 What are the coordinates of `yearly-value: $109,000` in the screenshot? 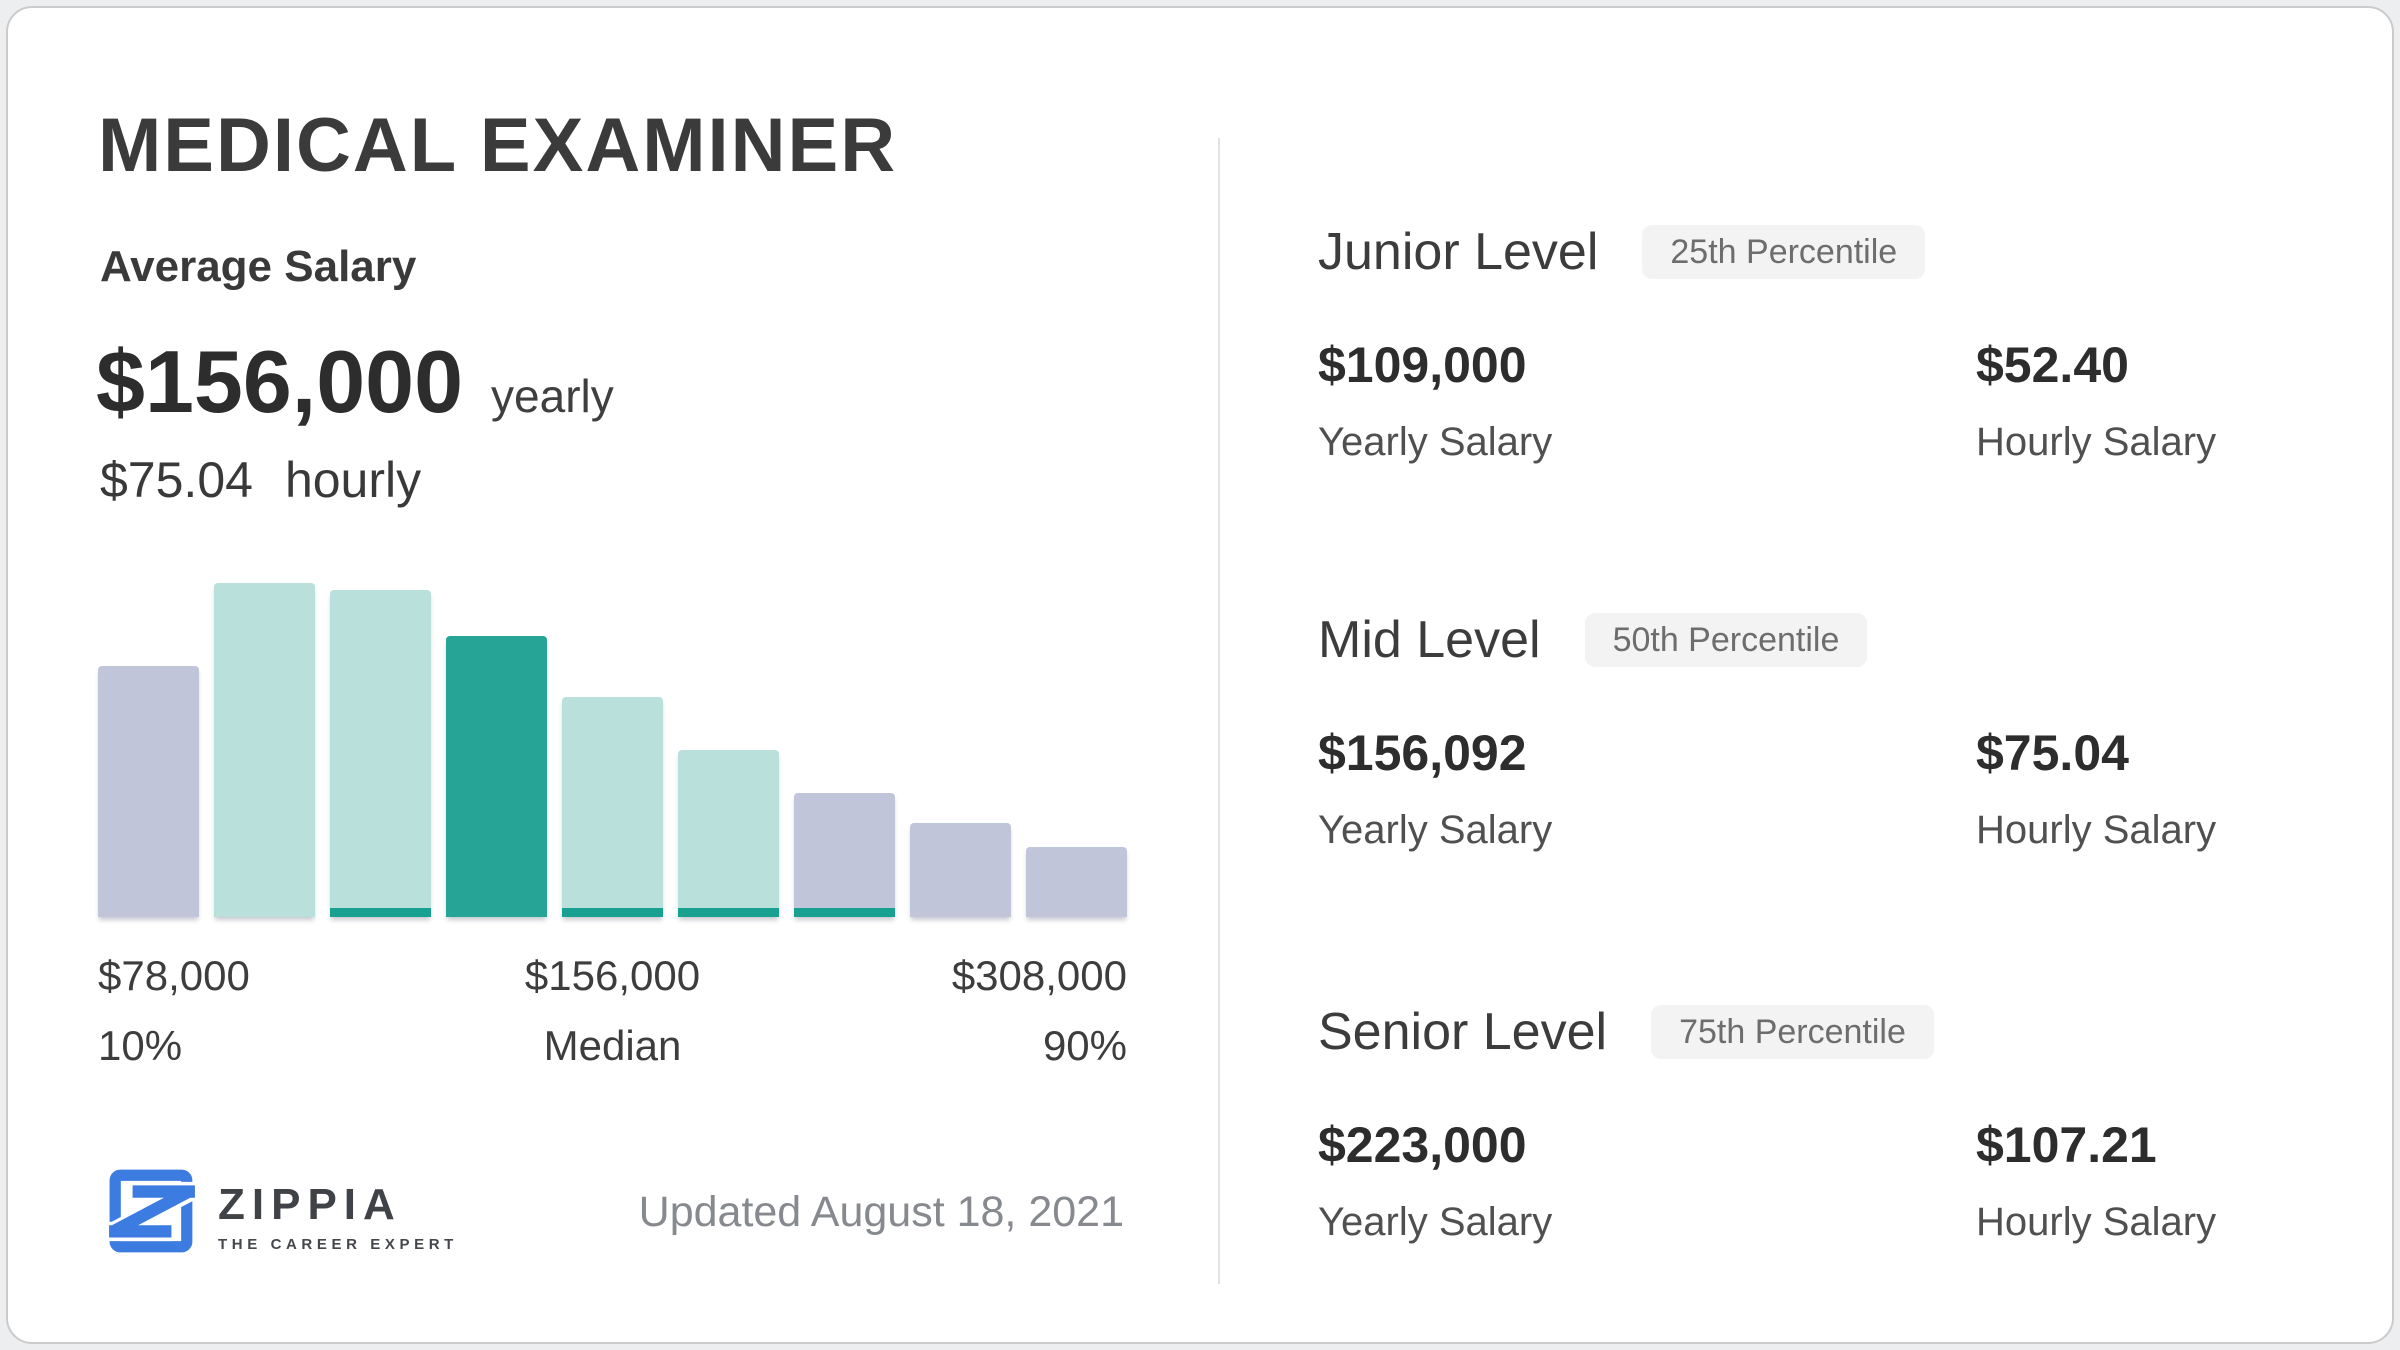 It's located at (1422, 365).